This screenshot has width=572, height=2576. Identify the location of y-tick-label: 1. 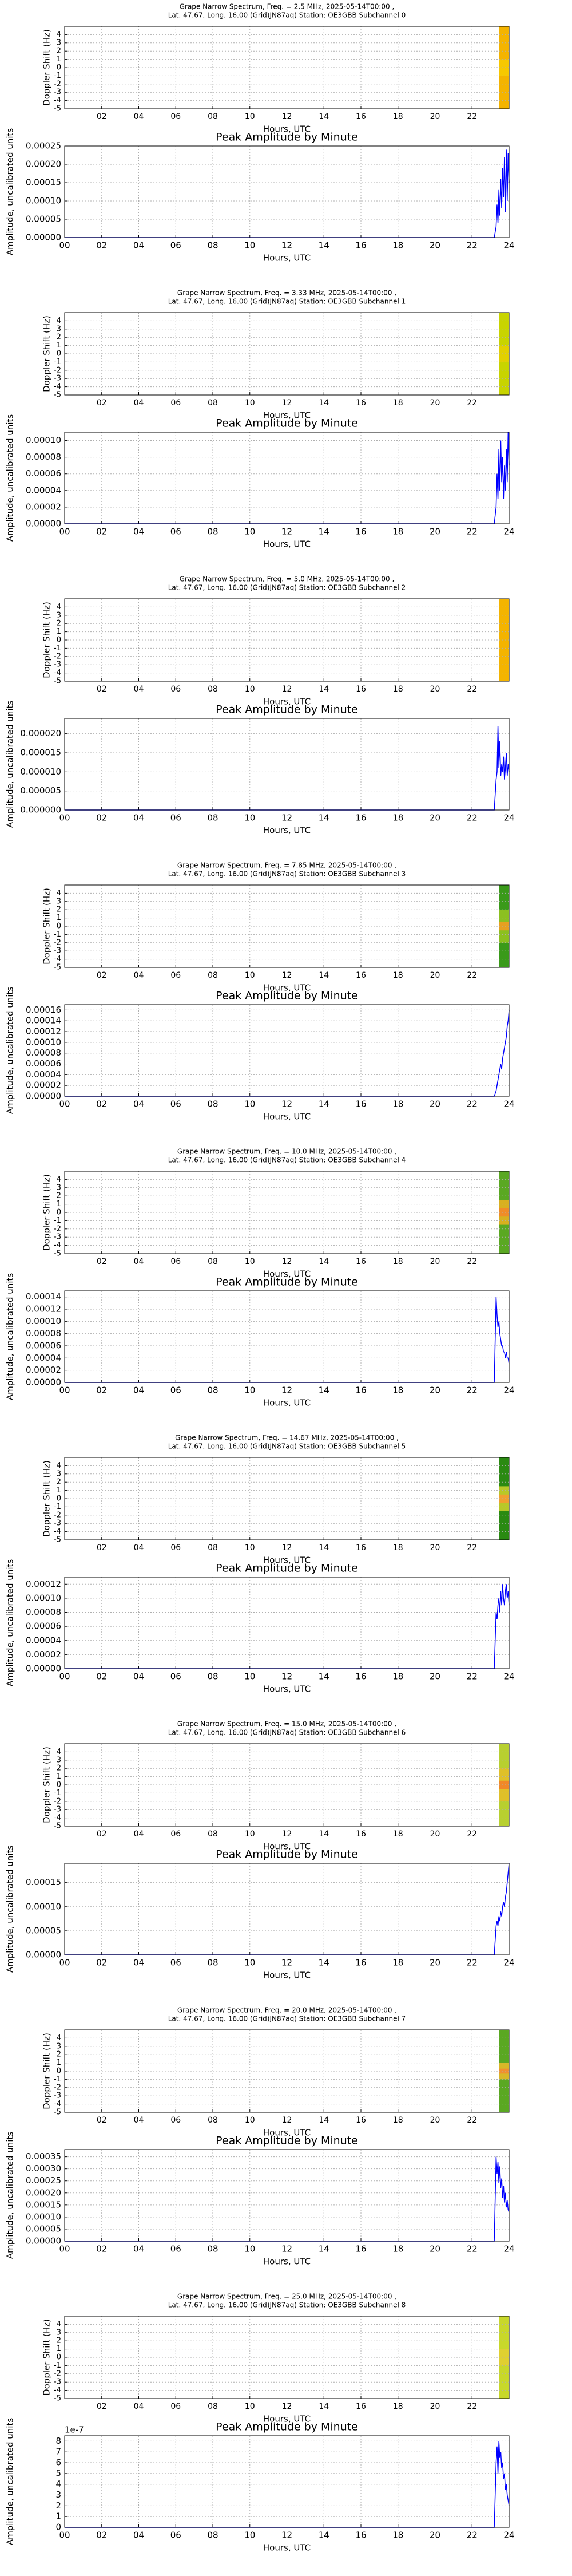
(59, 631).